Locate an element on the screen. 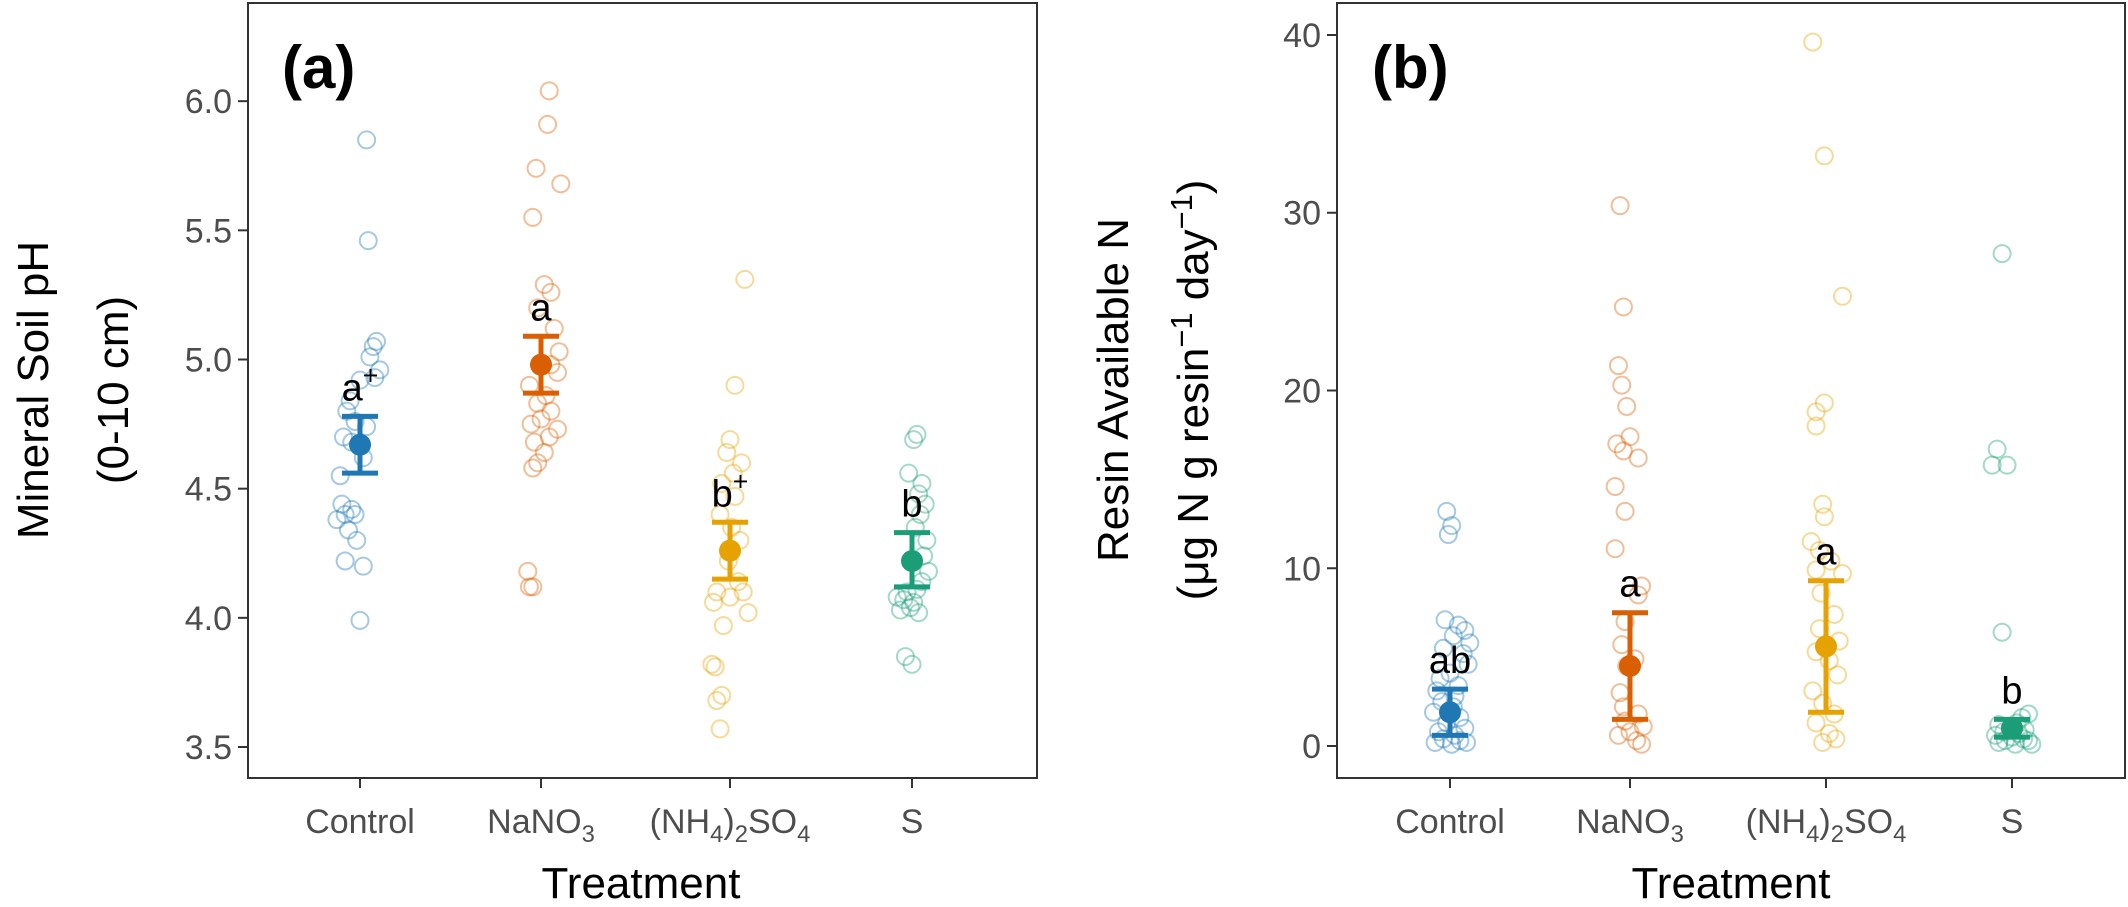  y-tick-label: 3.5 is located at coordinates (208, 748).